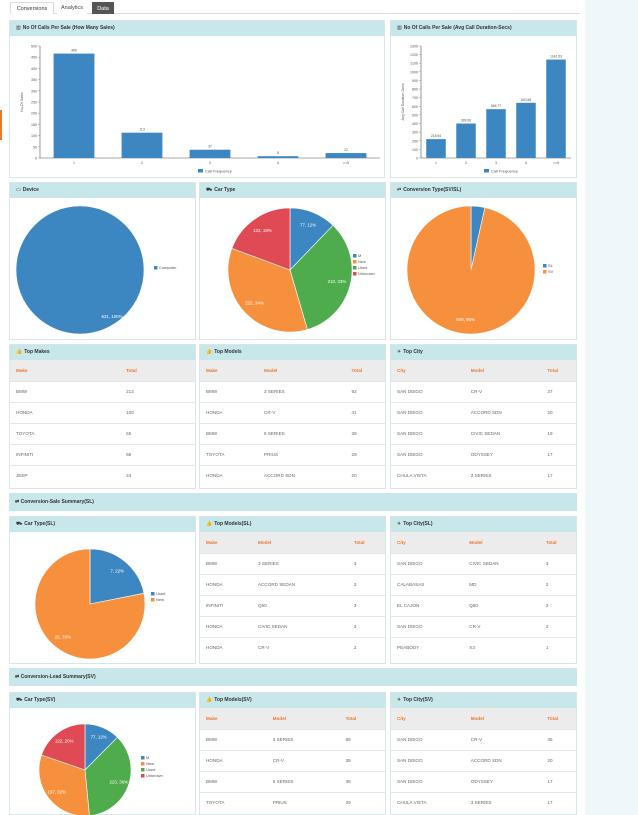 Image resolution: width=638 pixels, height=815 pixels. I want to click on table-row: CALABASAS MD 2, so click(483, 584).